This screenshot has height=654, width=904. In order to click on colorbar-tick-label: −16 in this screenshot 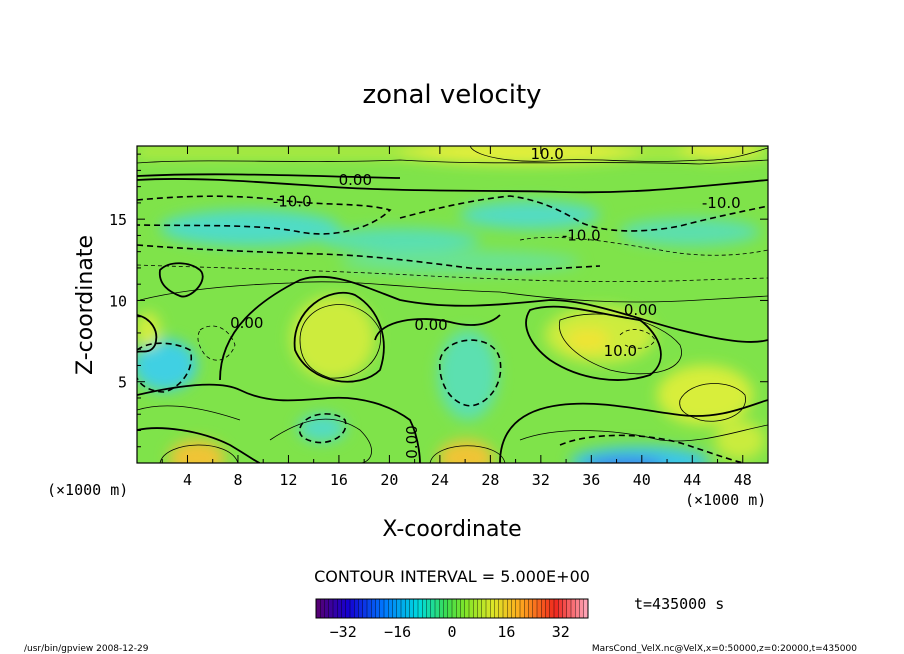, I will do `click(397, 632)`.